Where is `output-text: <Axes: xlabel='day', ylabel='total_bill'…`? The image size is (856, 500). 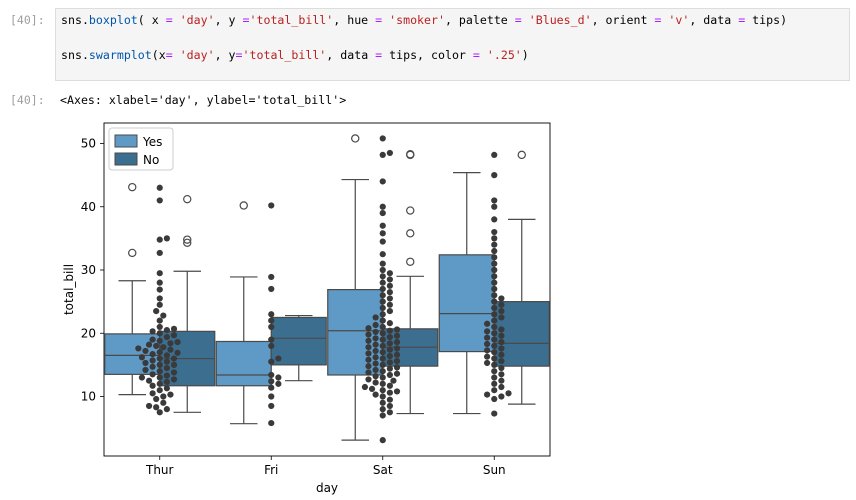
output-text: <Axes: xlabel='day', ylabel='total_bill'… is located at coordinates (203, 100).